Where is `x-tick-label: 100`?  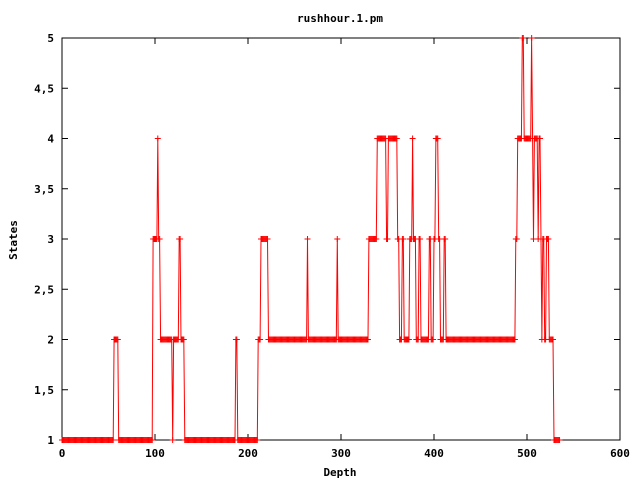 x-tick-label: 100 is located at coordinates (155, 453).